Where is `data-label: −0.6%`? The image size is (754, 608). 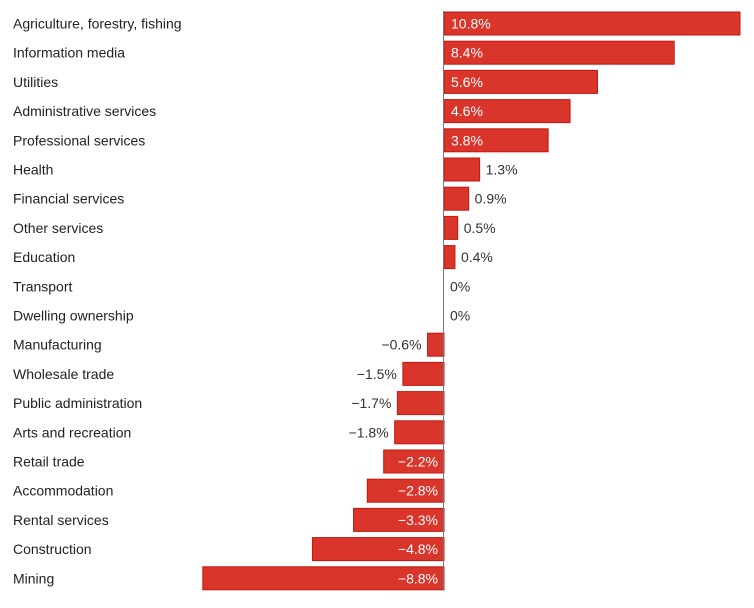
data-label: −0.6% is located at coordinates (401, 345).